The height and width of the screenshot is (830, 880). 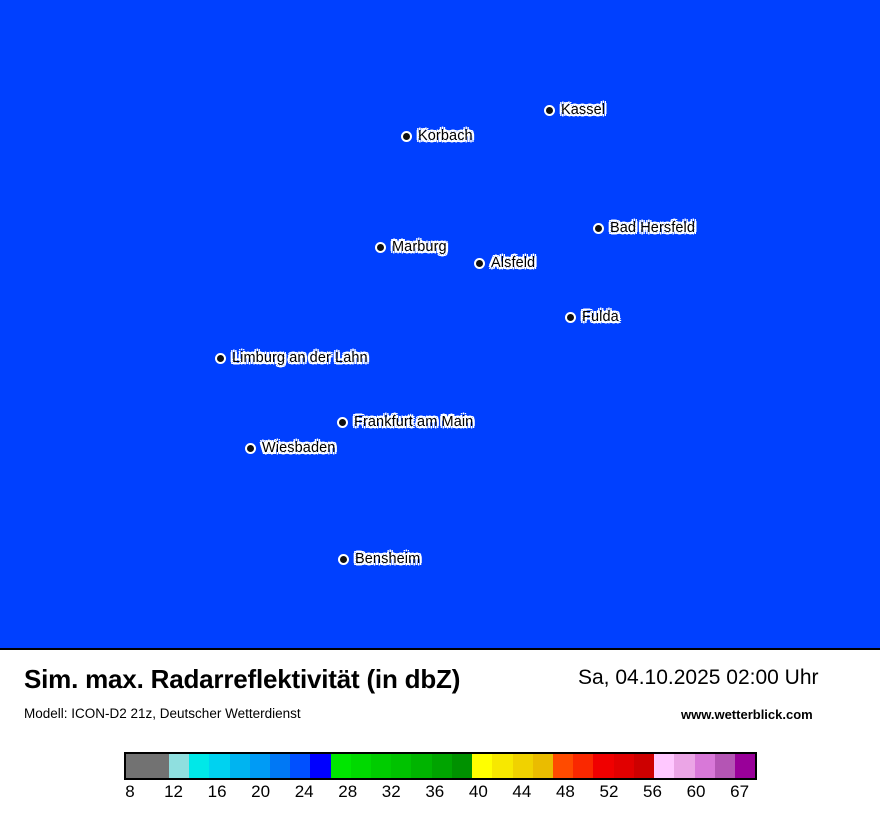 What do you see at coordinates (391, 791) in the screenshot?
I see `colorbar-tick-label: 32` at bounding box center [391, 791].